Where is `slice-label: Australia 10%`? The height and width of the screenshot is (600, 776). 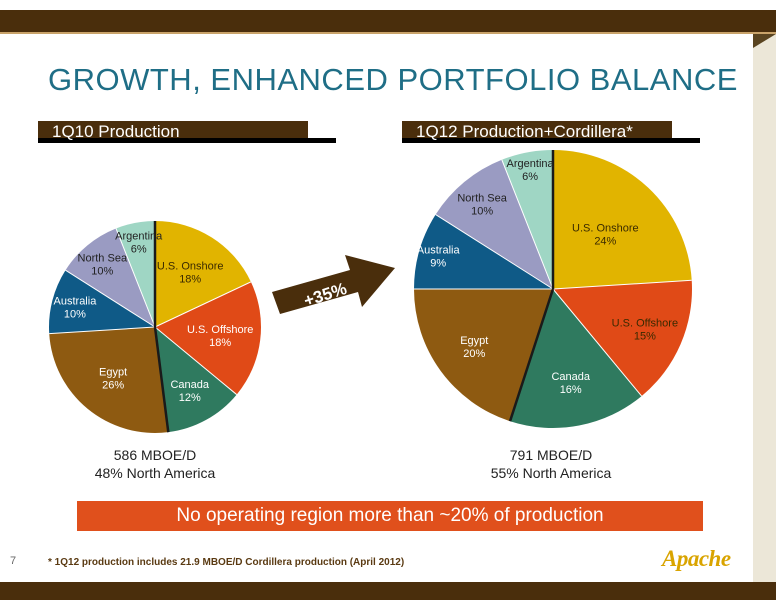
slice-label: Australia 10% is located at coordinates (76, 307).